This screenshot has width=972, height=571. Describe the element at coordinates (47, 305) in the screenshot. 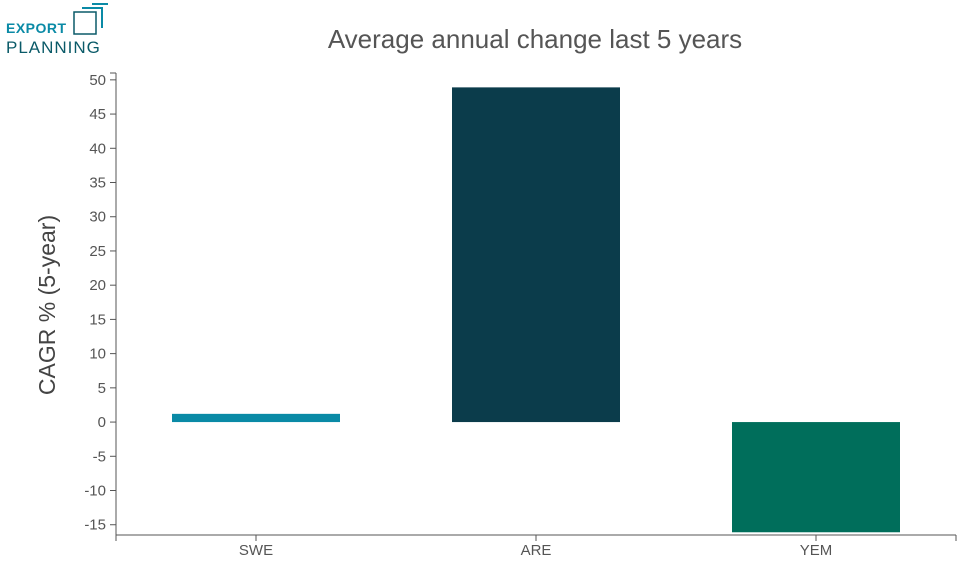

I see `y-axis-label: CAGR % (5-year)` at that location.